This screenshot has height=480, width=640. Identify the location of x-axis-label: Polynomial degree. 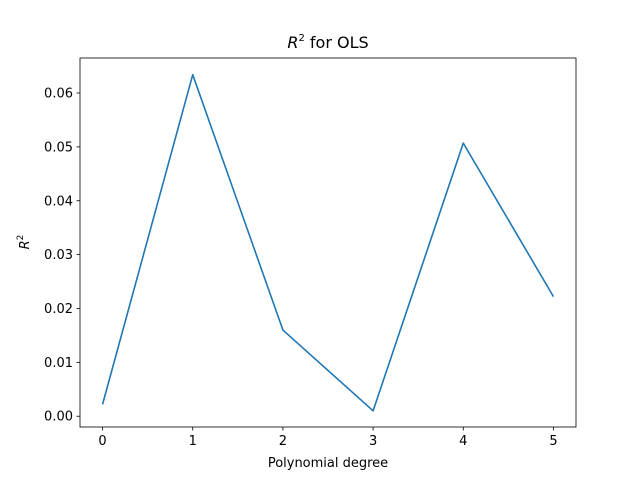
(328, 463).